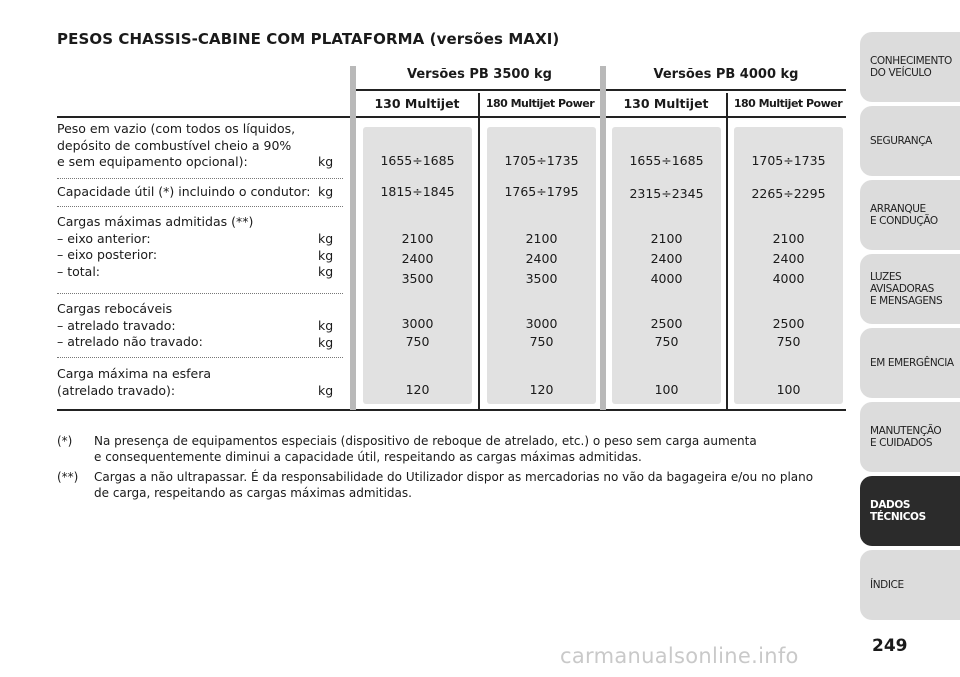 This screenshot has height=677, width=960. What do you see at coordinates (68, 477) in the screenshot?
I see `footnote-mark: (**)` at bounding box center [68, 477].